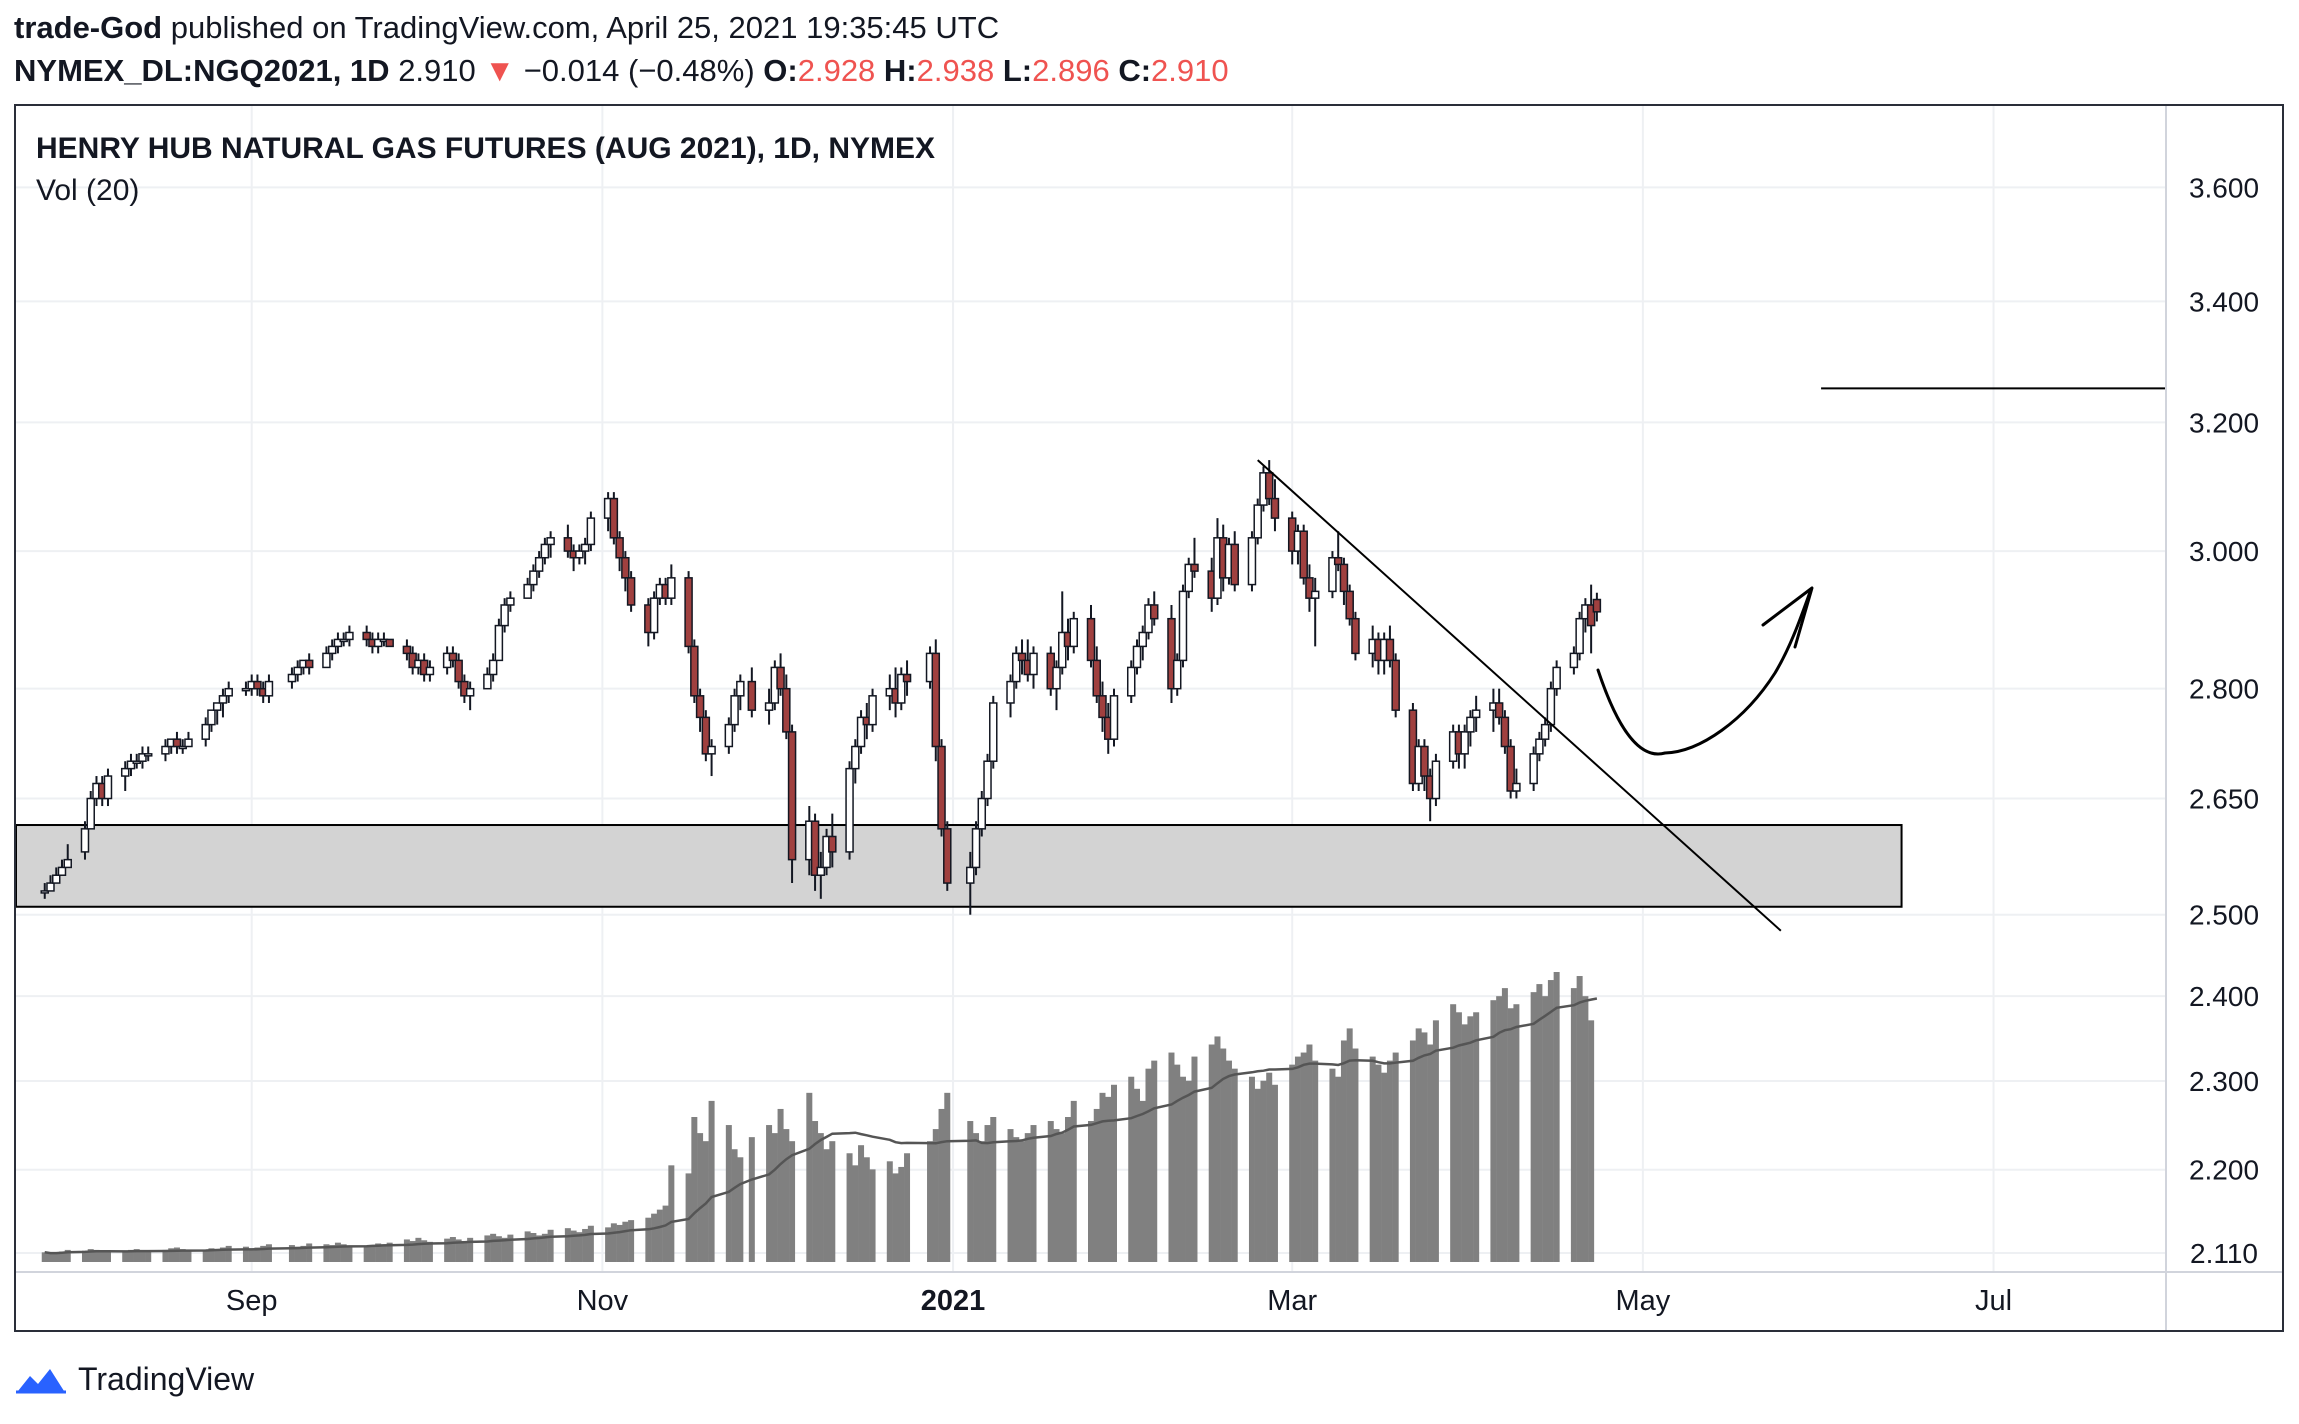  I want to click on y-tick-label: 3.000, so click(2224, 551).